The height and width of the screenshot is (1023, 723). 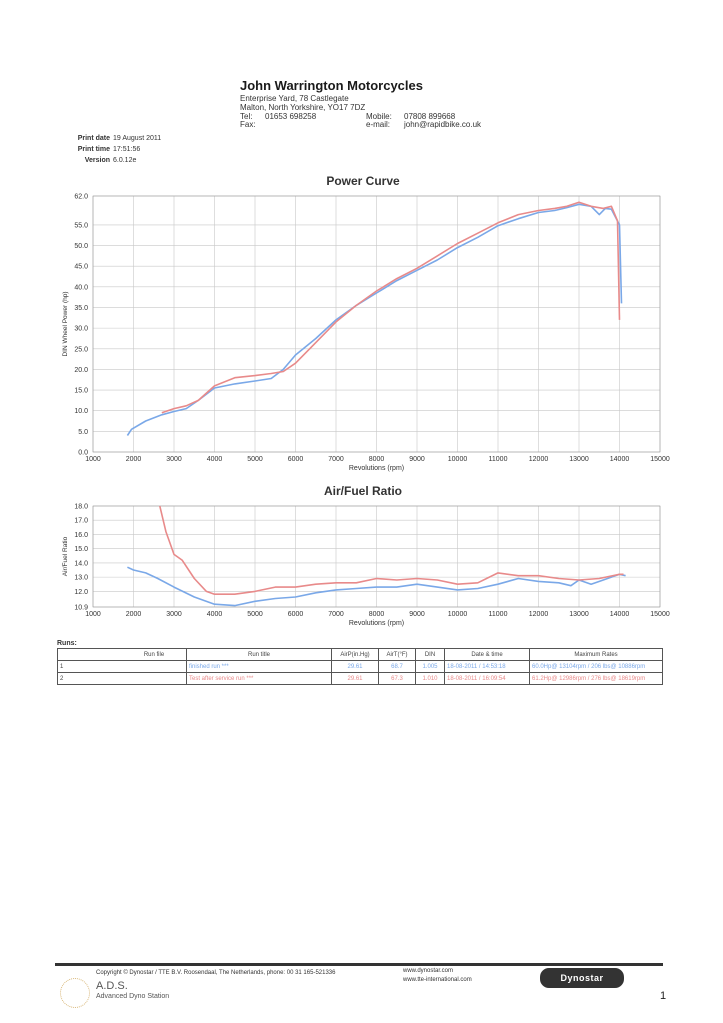 What do you see at coordinates (81, 197) in the screenshot?
I see `y-tick-label: 62.0` at bounding box center [81, 197].